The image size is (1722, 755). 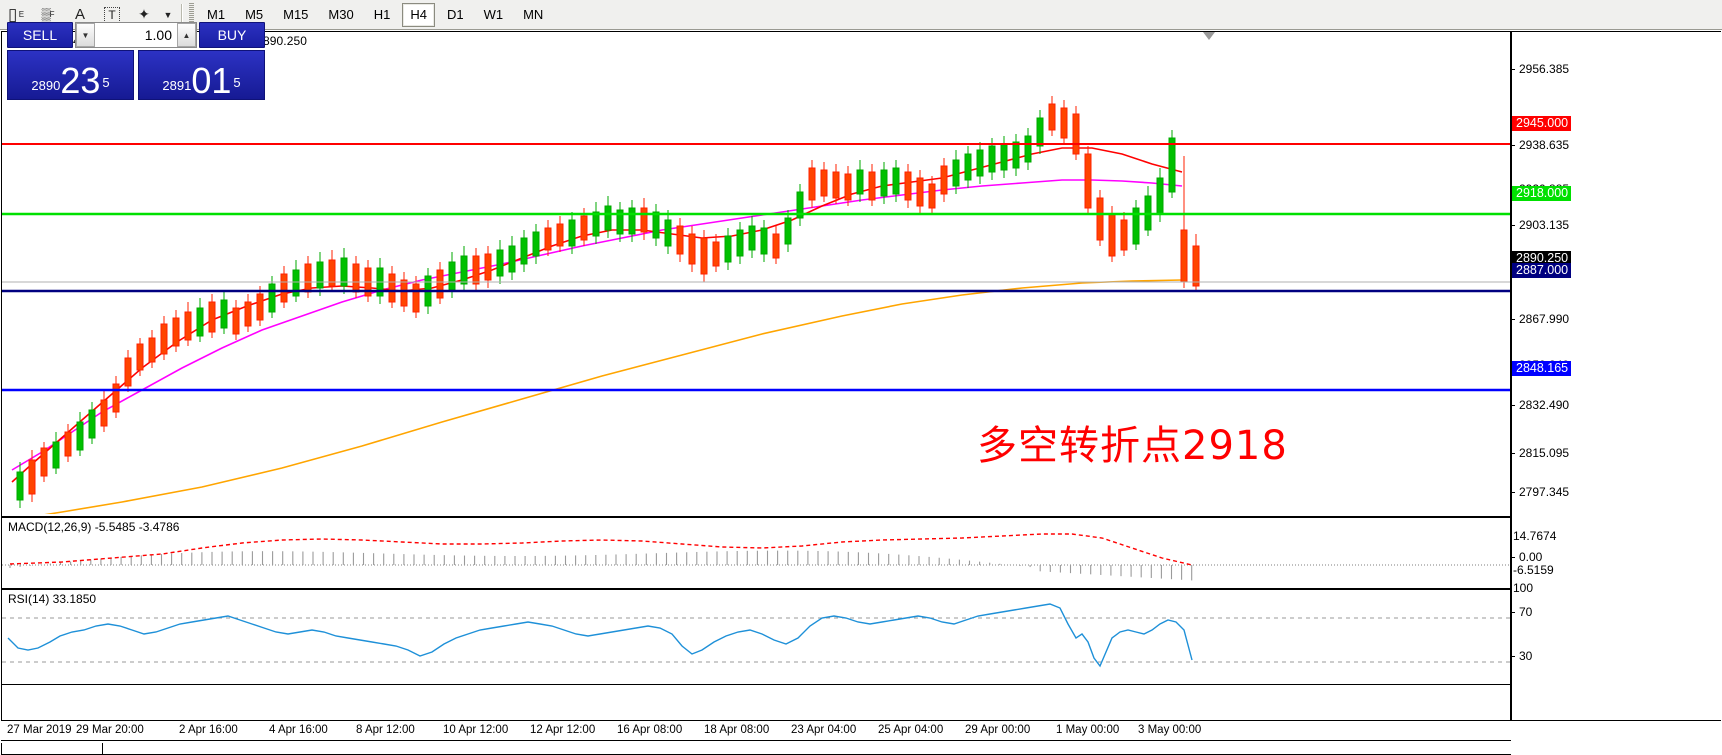 I want to click on macd-pane: MACD(12,26,9) -5.5485 -3.4786, so click(x=756, y=551).